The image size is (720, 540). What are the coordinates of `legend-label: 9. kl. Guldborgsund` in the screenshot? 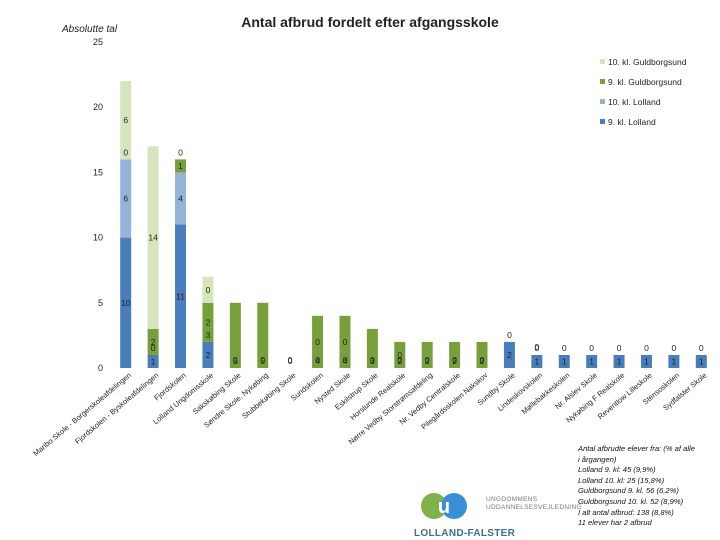 It's located at (645, 82).